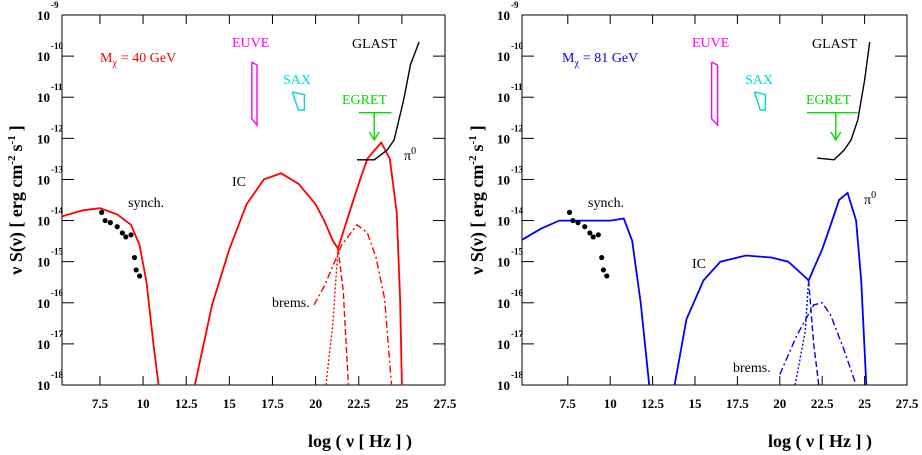  I want to click on annotation: GLAST, so click(835, 44).